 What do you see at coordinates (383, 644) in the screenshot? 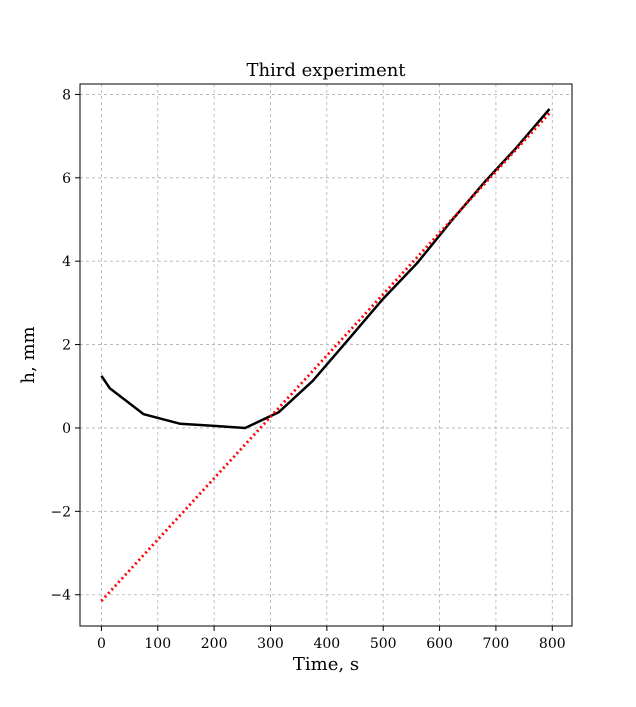
I see `x-tick-label: 500` at bounding box center [383, 644].